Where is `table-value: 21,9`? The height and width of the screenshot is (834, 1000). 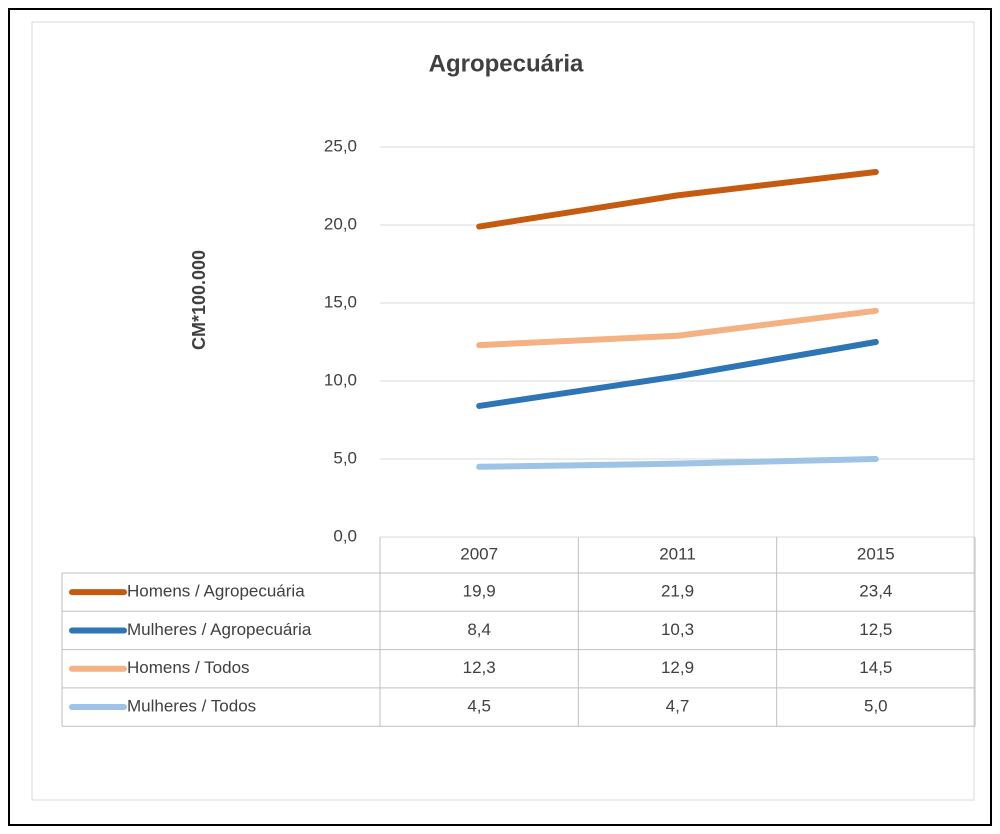
table-value: 21,9 is located at coordinates (677, 591).